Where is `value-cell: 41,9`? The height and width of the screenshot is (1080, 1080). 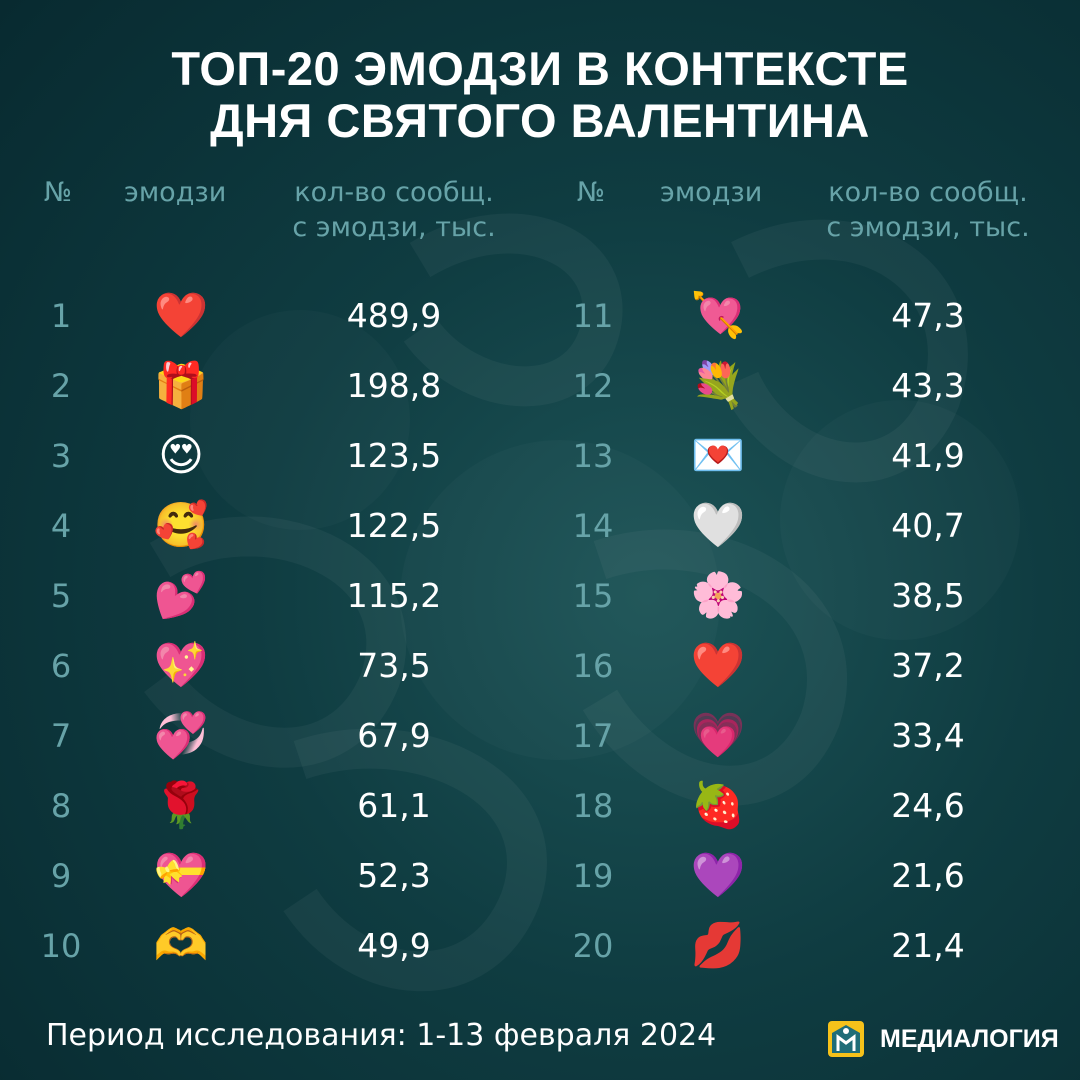
value-cell: 41,9 is located at coordinates (928, 455).